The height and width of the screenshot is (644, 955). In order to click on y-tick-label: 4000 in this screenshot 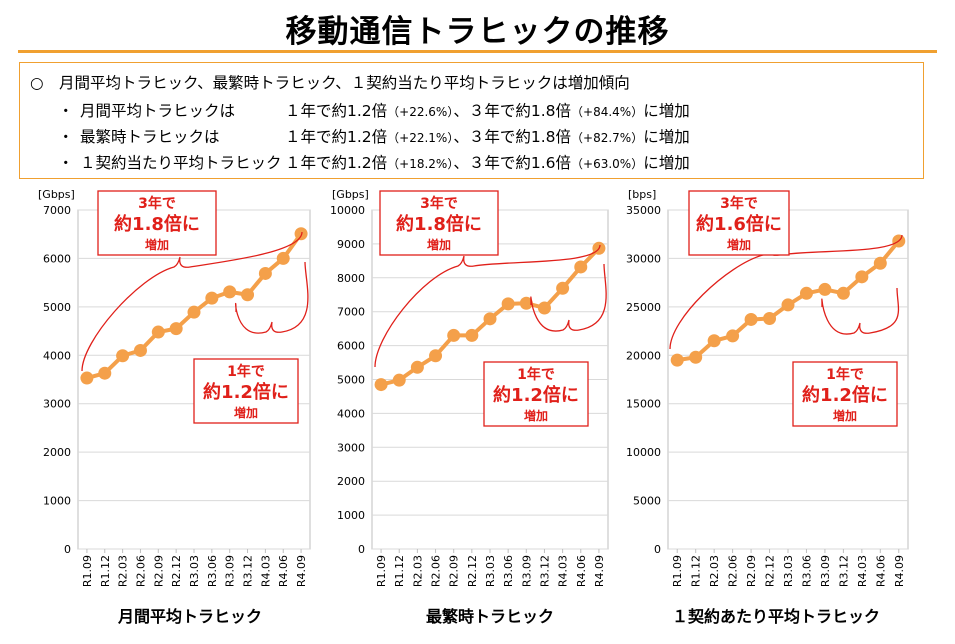, I will do `click(57, 355)`.